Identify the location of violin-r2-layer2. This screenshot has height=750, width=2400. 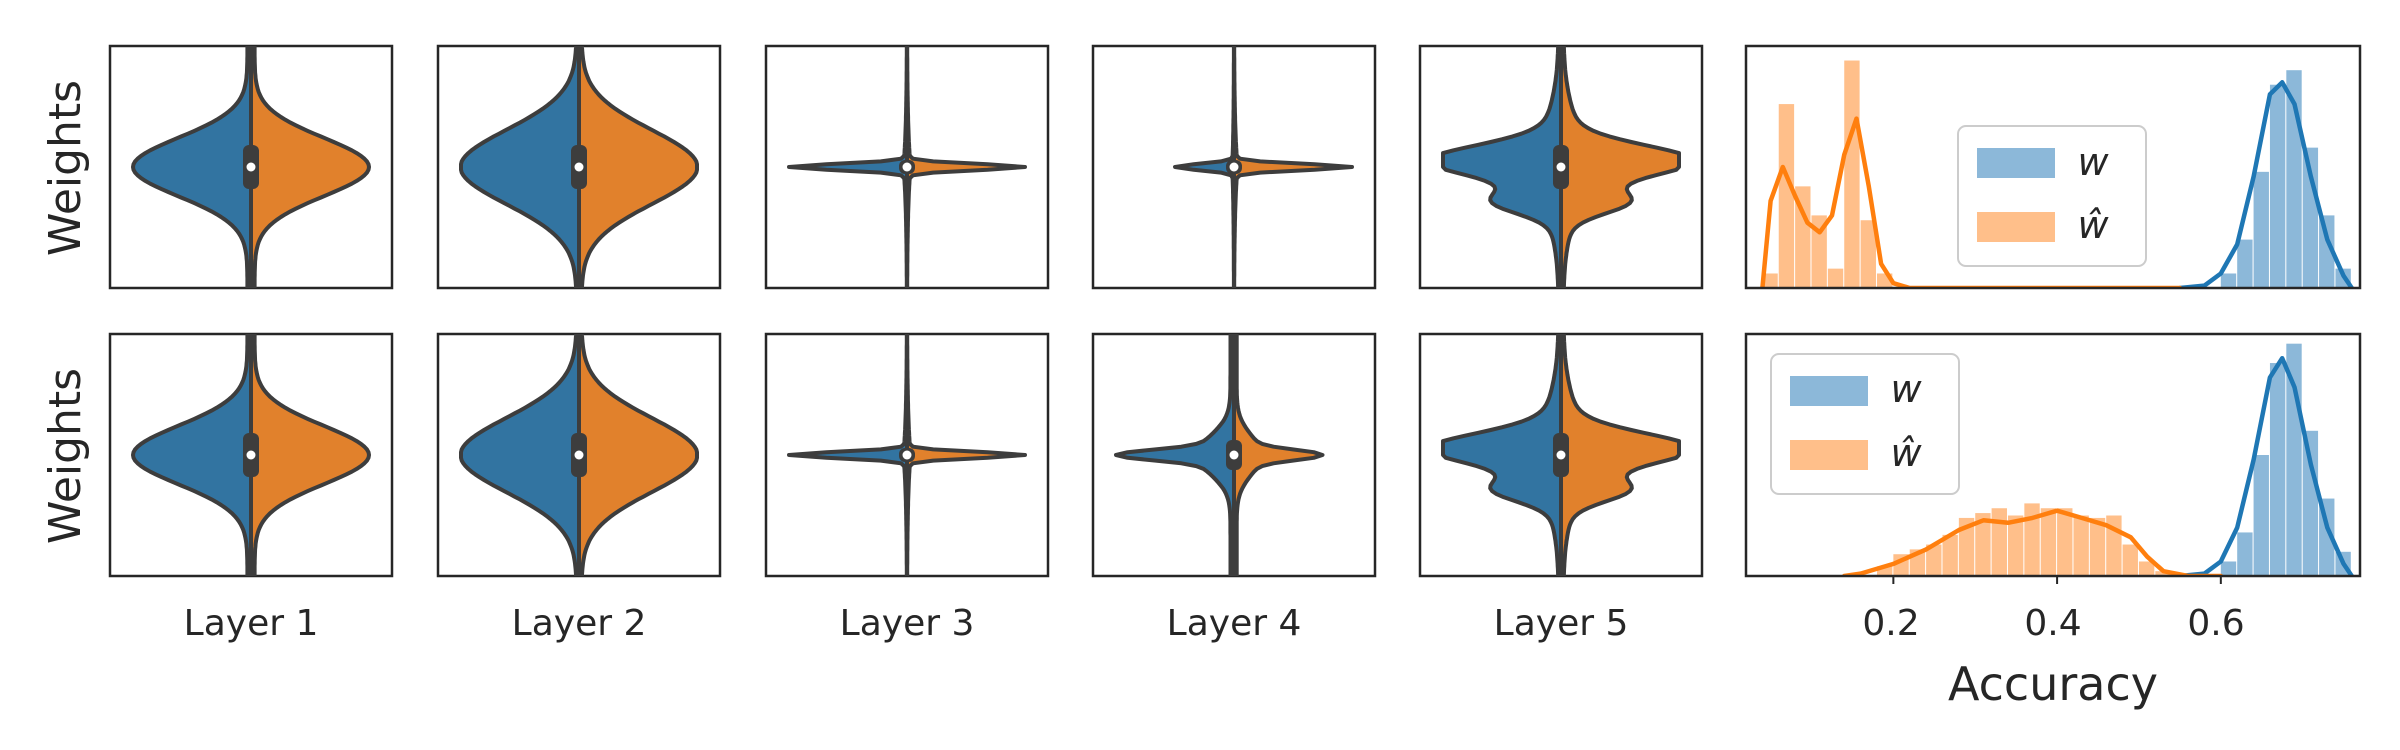
(579, 455).